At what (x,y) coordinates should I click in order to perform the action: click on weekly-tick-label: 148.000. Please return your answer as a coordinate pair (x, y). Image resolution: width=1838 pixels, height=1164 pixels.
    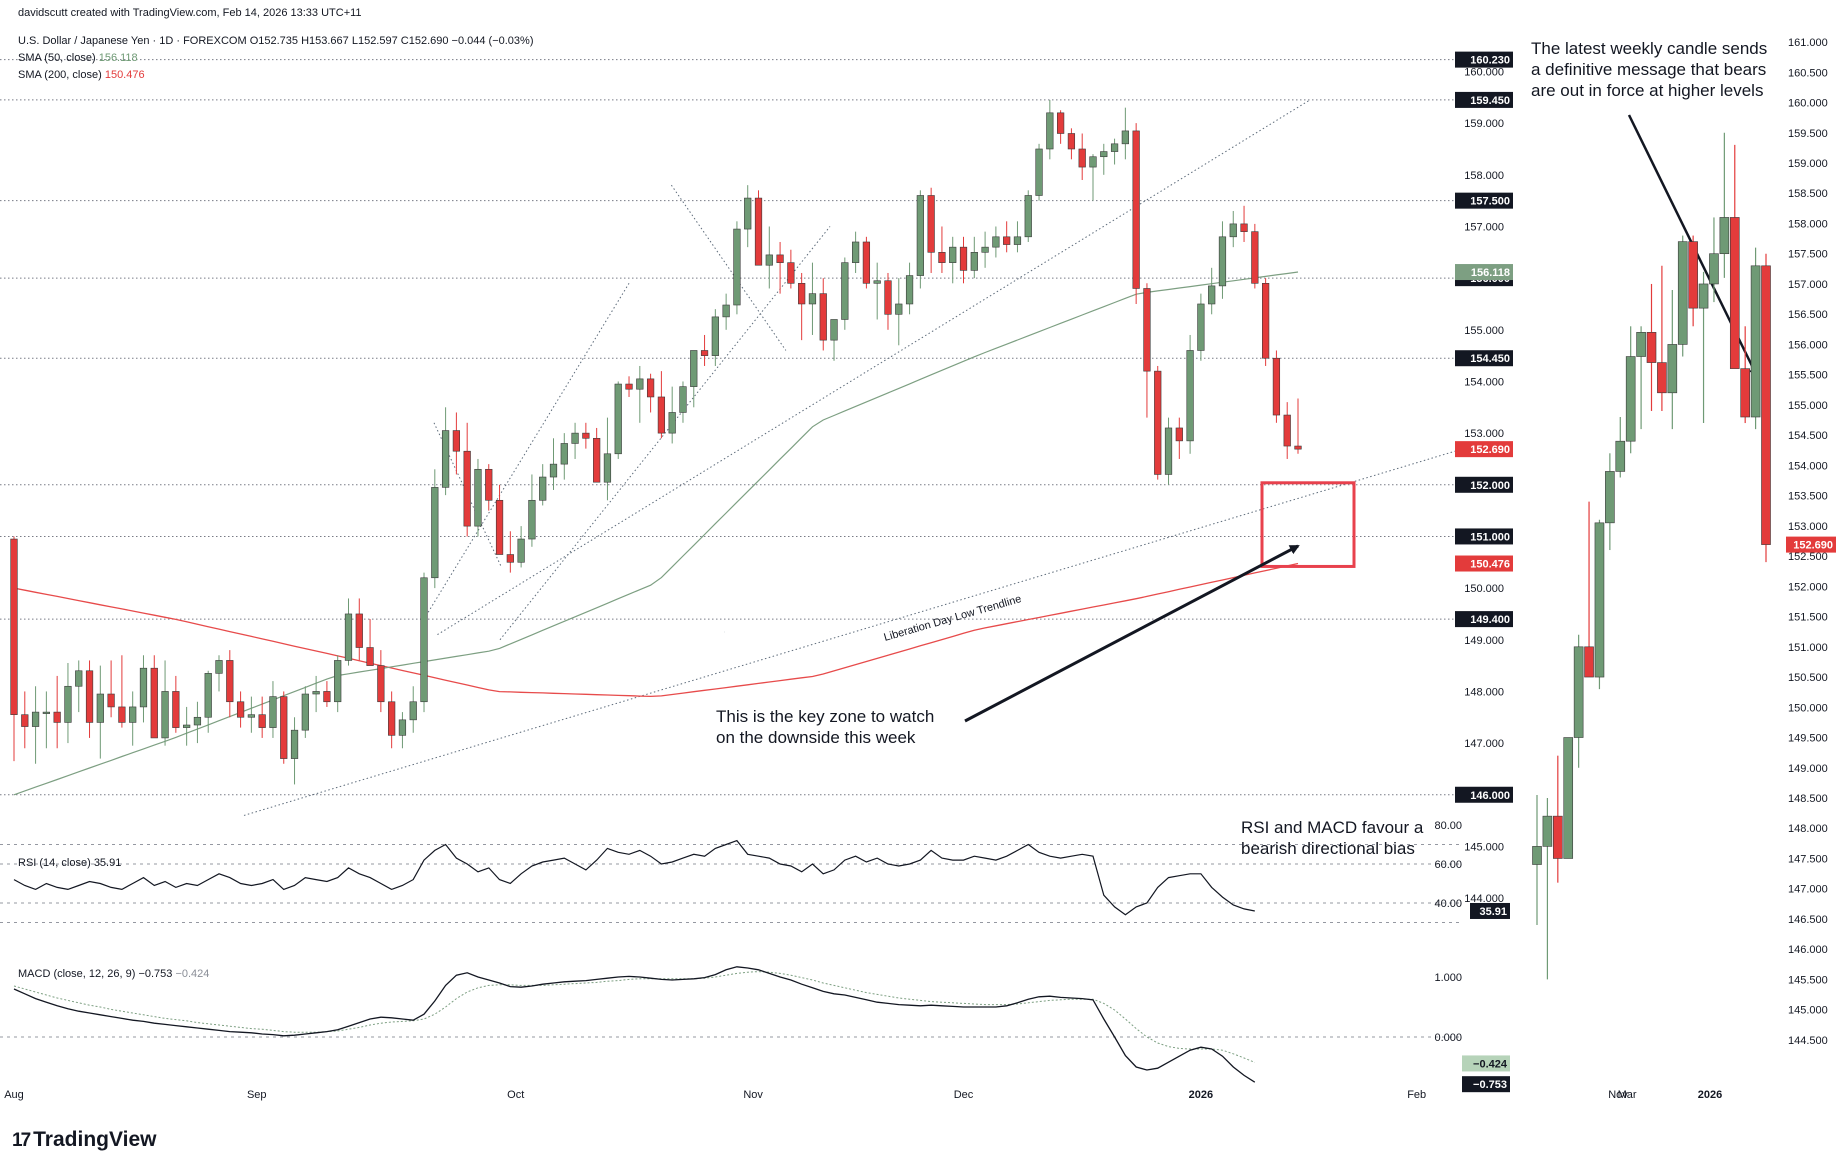
    Looking at the image, I should click on (1808, 829).